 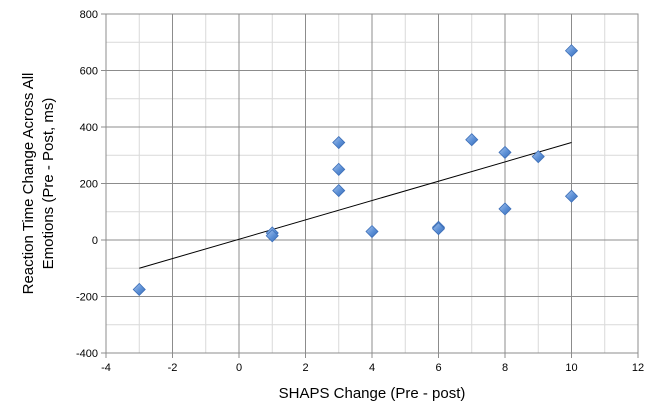 What do you see at coordinates (438, 368) in the screenshot?
I see `x-tick-label: 6` at bounding box center [438, 368].